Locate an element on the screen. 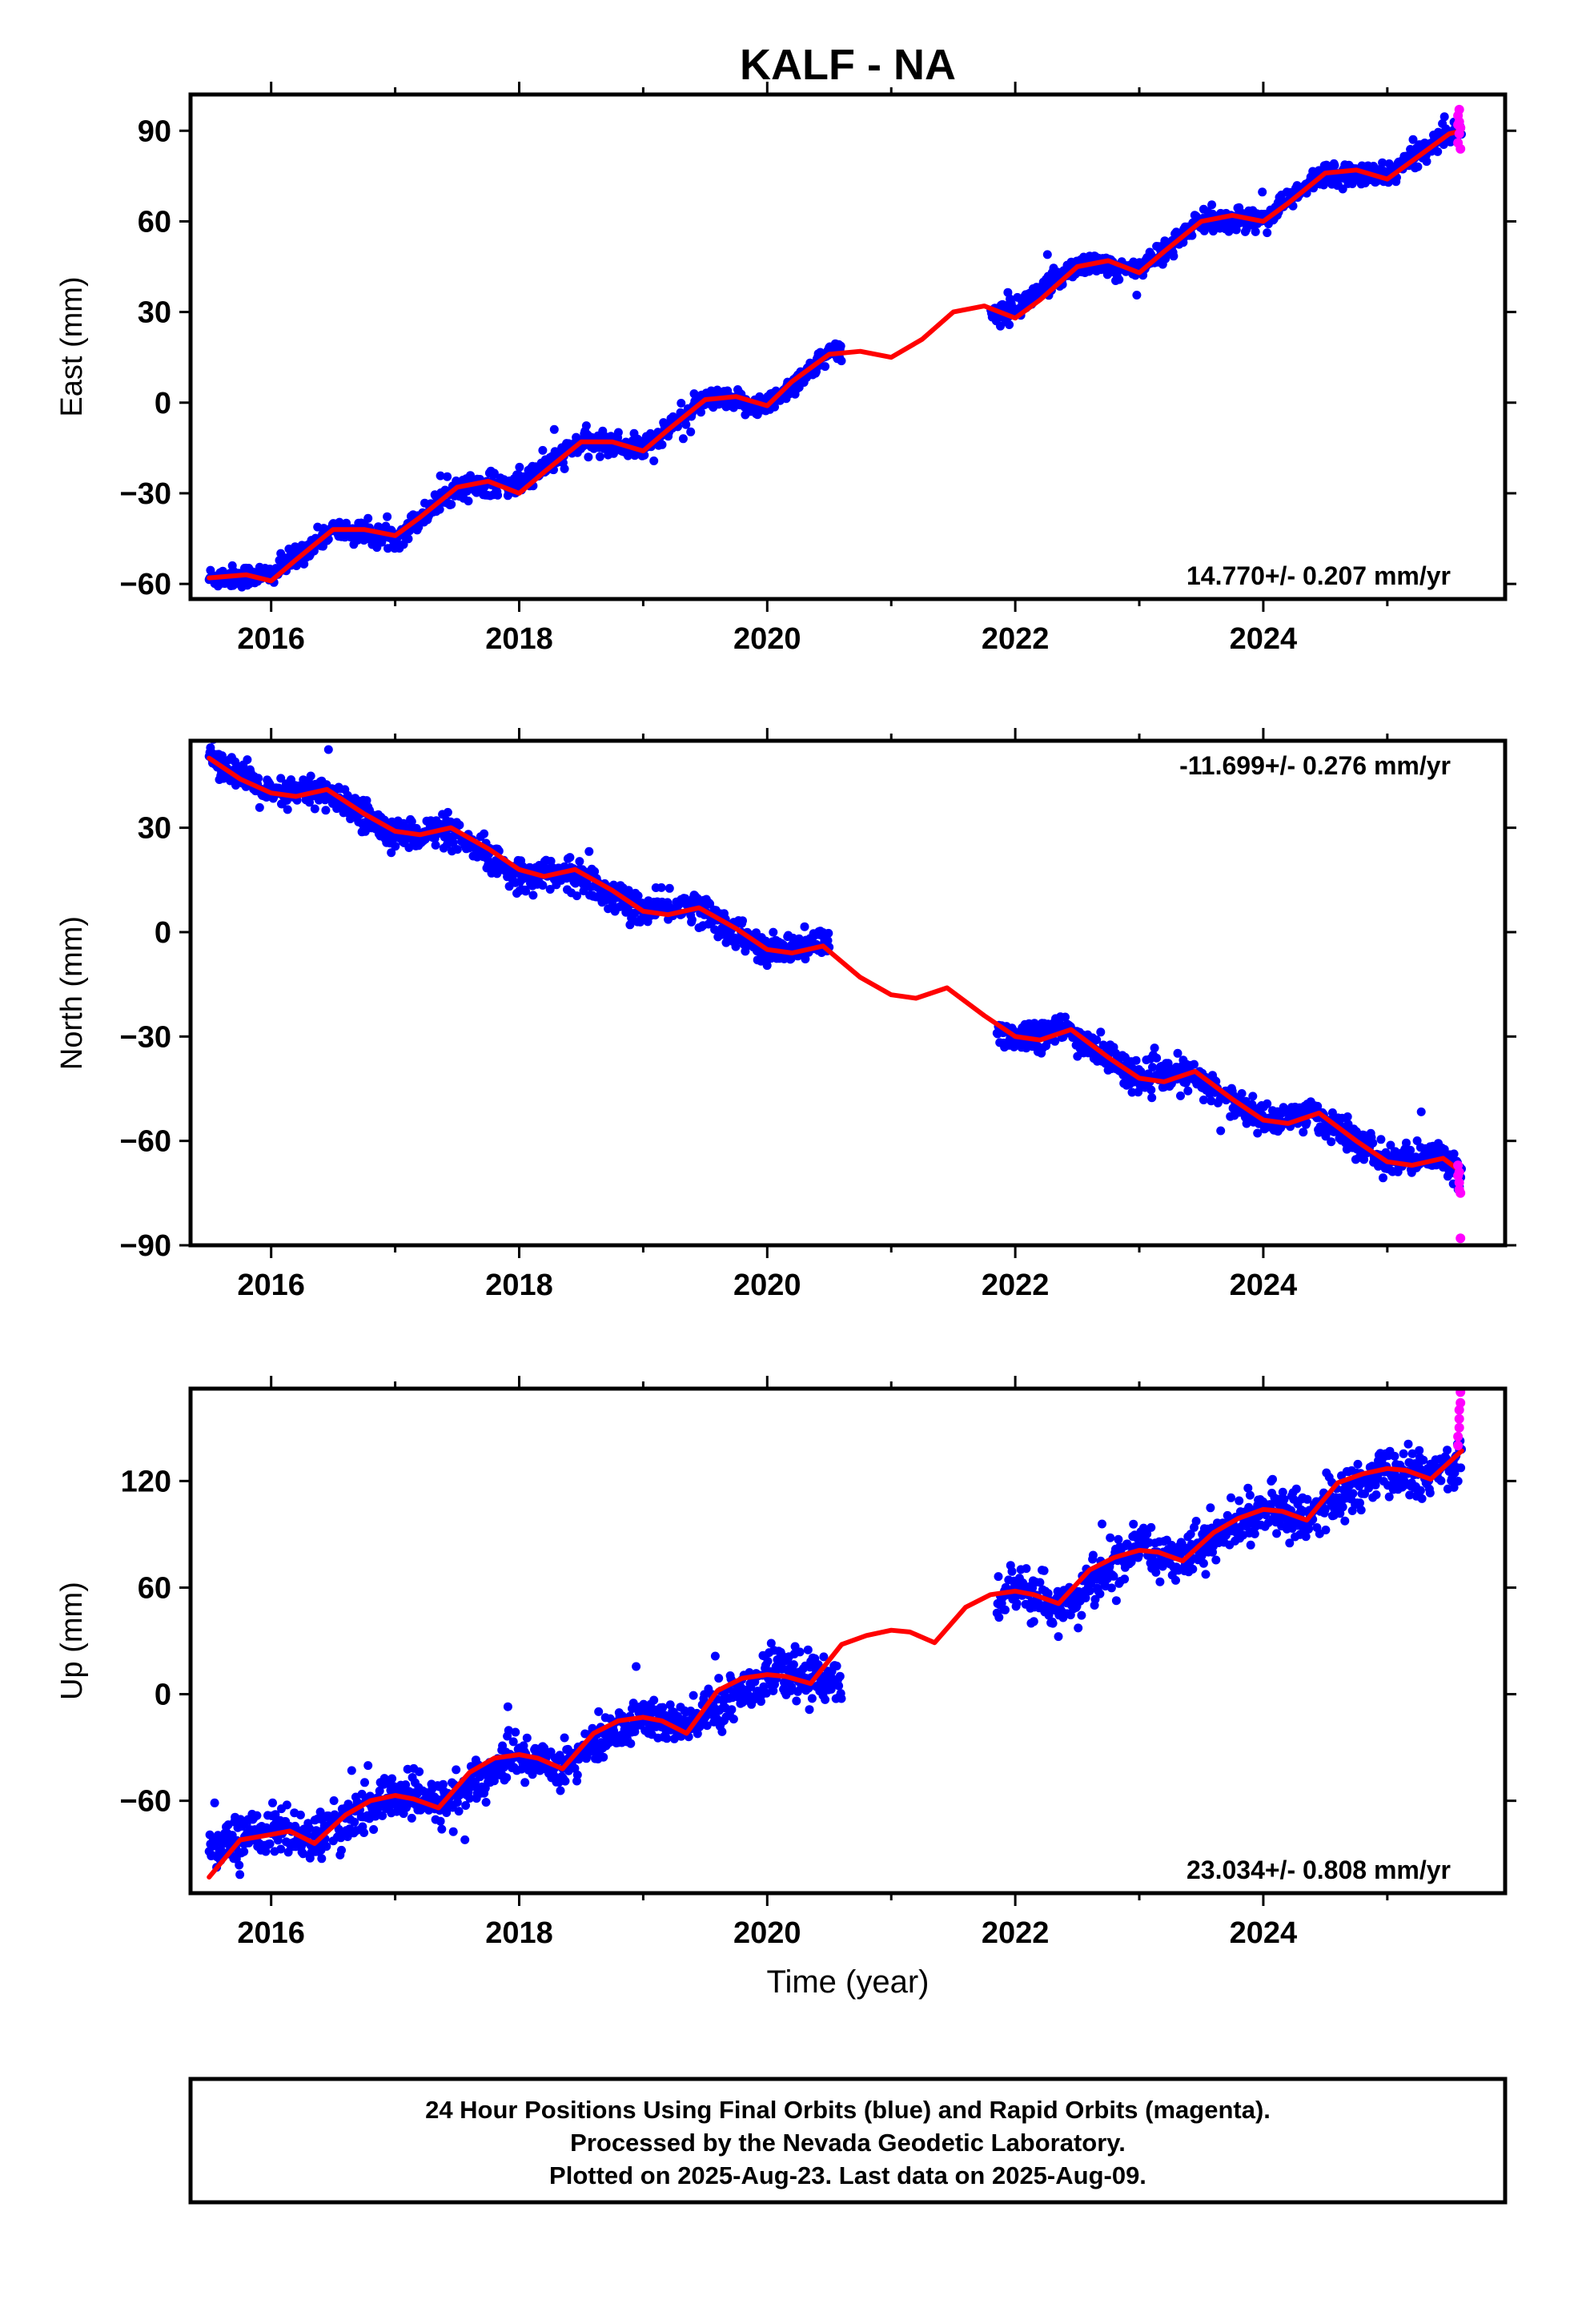  east-ytick-label: 60 is located at coordinates (154, 222).